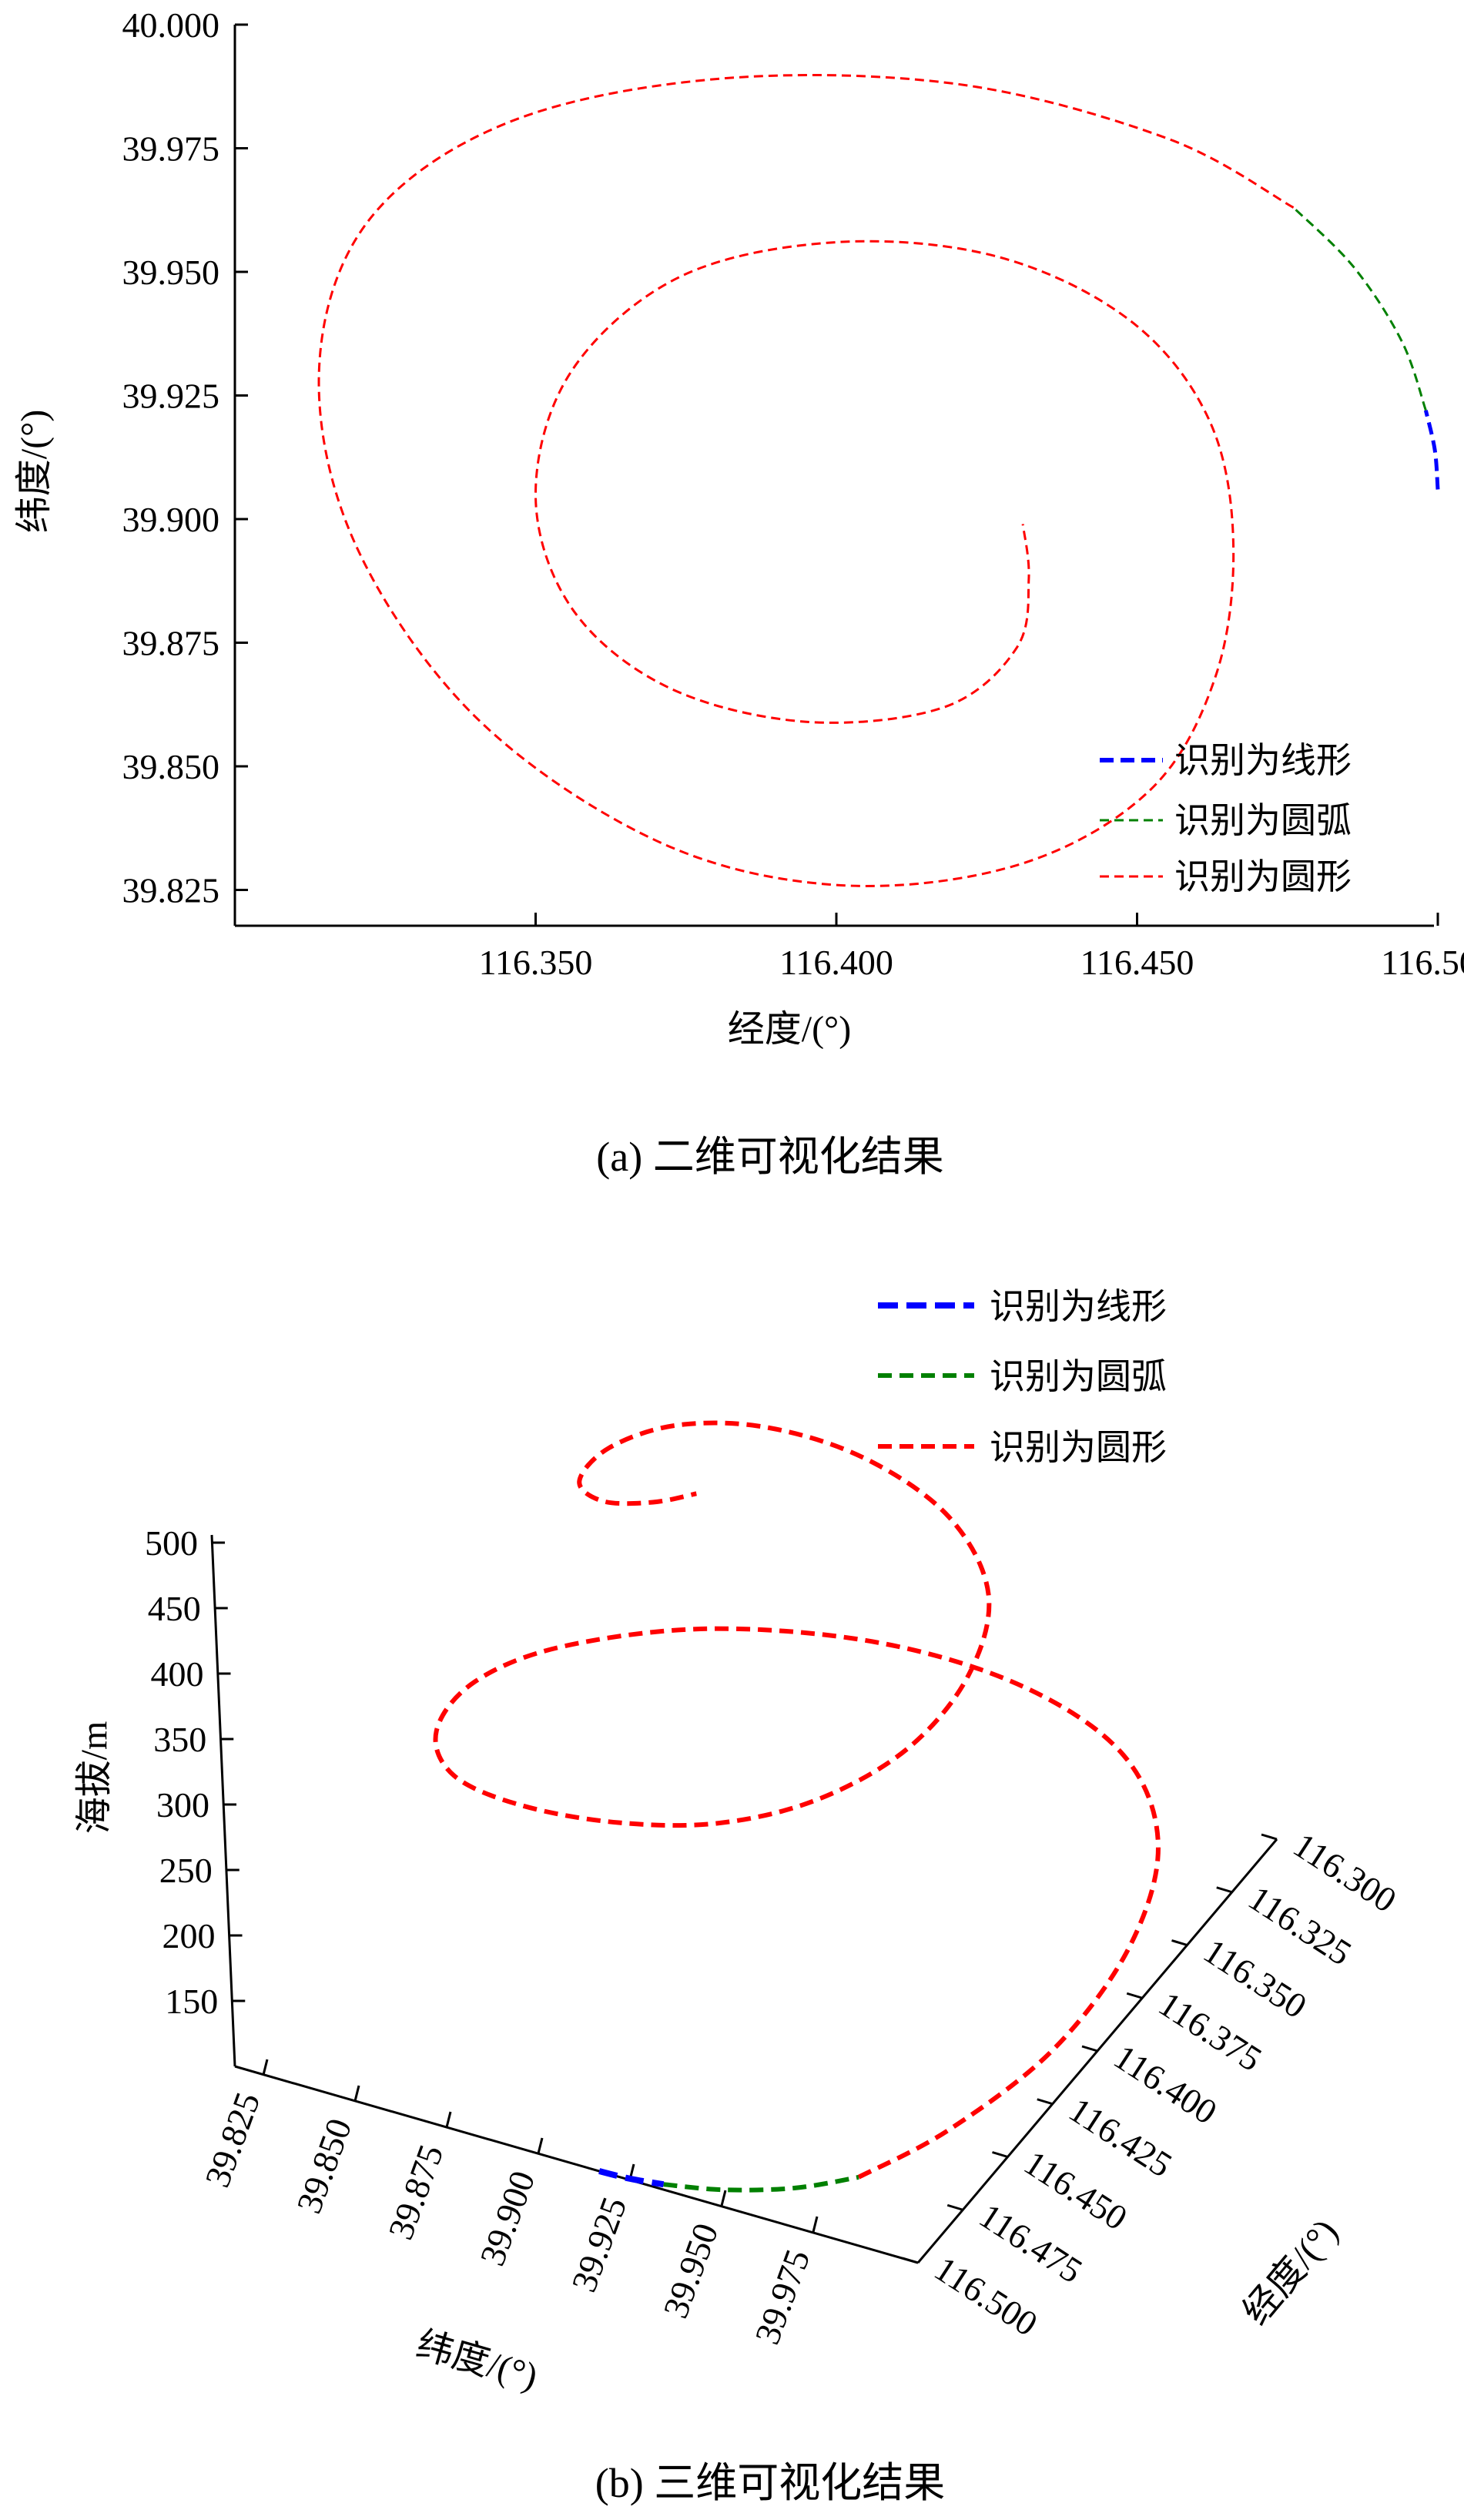 The width and height of the screenshot is (1464, 2520). What do you see at coordinates (182, 1805) in the screenshot?
I see `z-tick-label: 300` at bounding box center [182, 1805].